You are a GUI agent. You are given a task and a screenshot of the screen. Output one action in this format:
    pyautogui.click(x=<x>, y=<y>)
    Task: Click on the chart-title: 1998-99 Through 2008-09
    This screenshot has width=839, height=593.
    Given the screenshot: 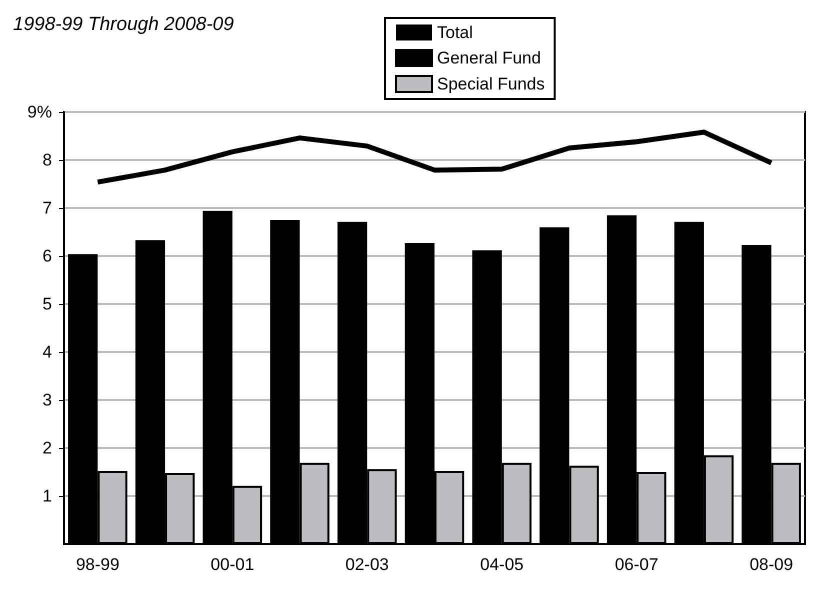 What is the action you would take?
    pyautogui.click(x=123, y=24)
    